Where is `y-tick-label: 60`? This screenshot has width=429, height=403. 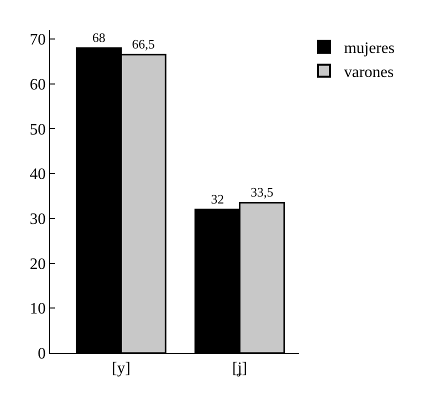
y-tick-label: 60 is located at coordinates (38, 85).